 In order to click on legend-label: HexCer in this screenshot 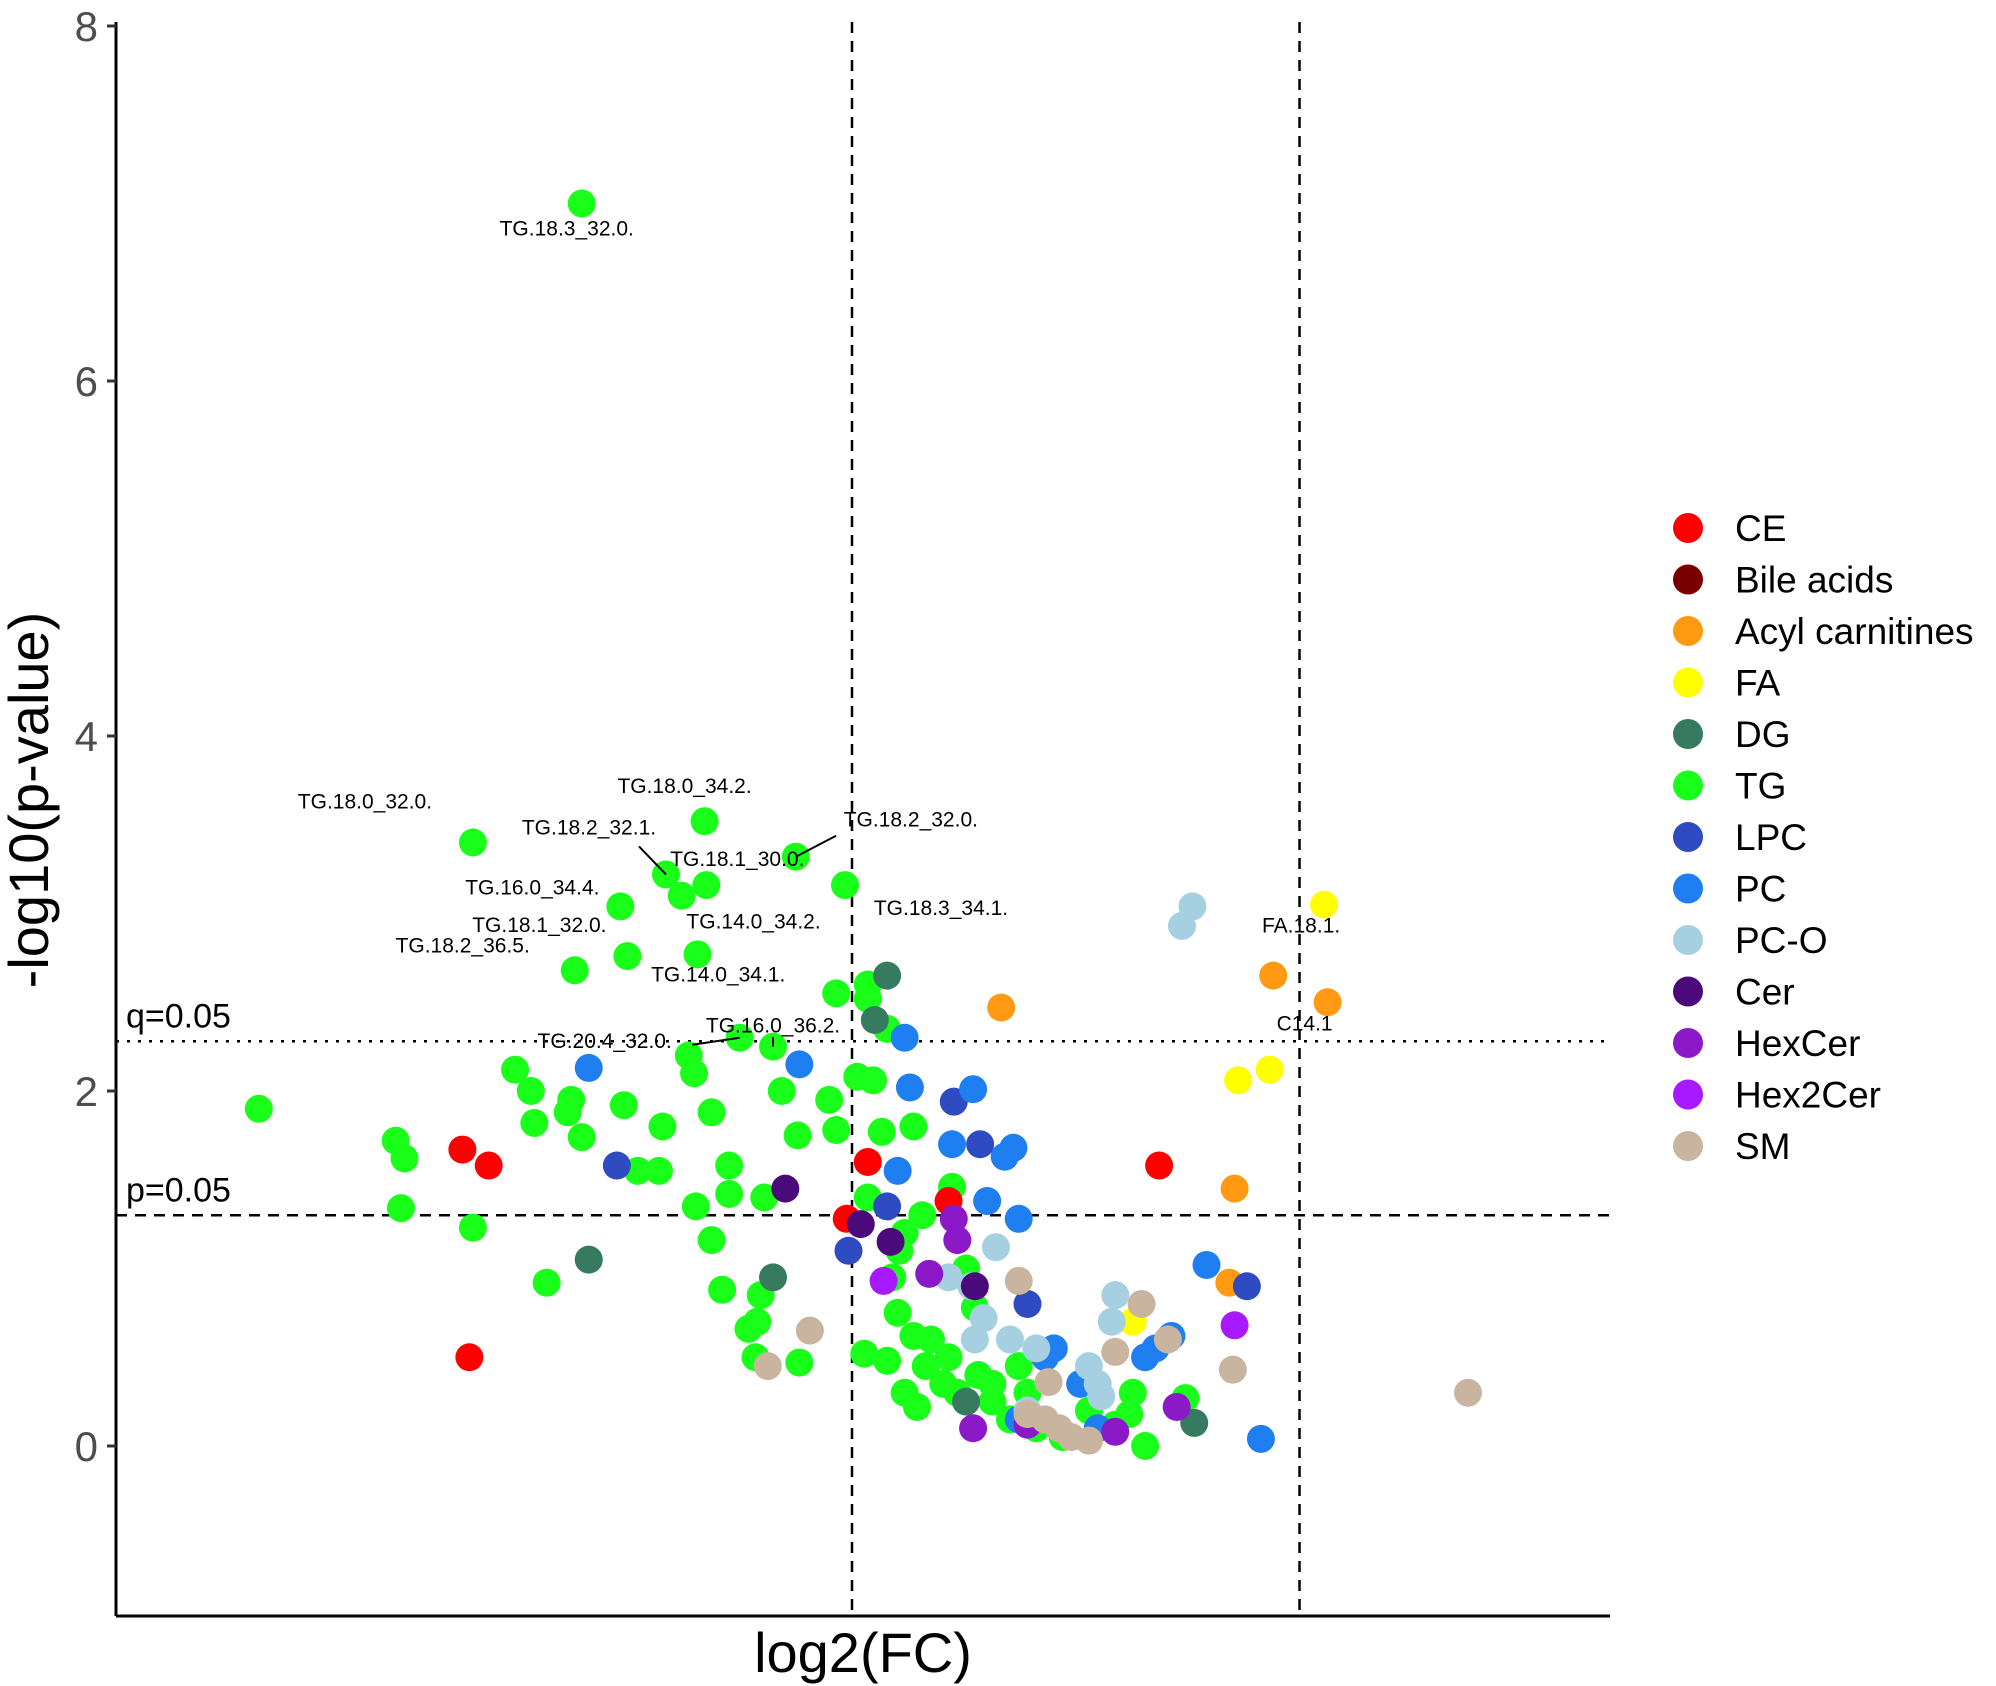, I will do `click(1797, 1043)`.